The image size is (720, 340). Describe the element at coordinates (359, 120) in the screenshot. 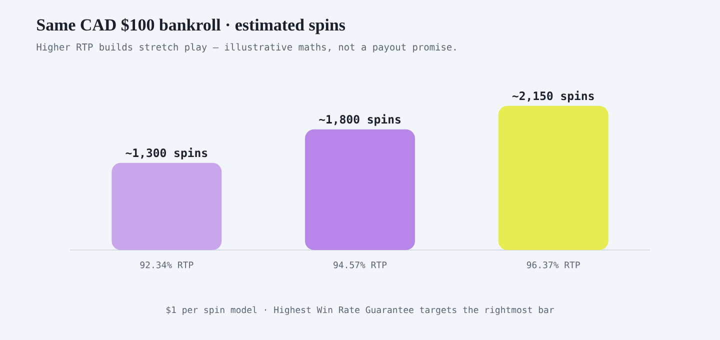

I see `data-label: ~1,800 spins` at that location.